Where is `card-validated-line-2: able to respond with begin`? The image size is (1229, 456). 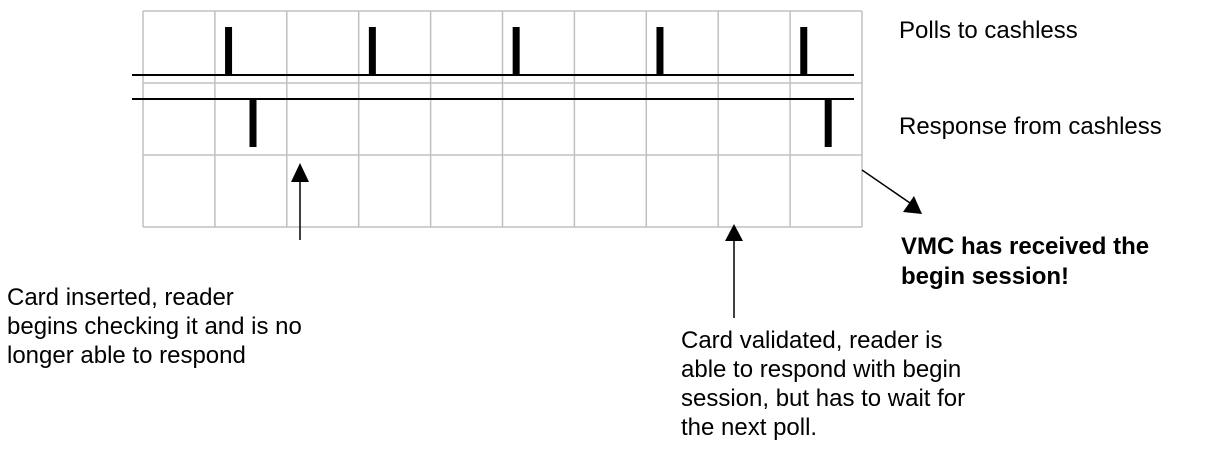
card-validated-line-2: able to respond with begin is located at coordinates (821, 369).